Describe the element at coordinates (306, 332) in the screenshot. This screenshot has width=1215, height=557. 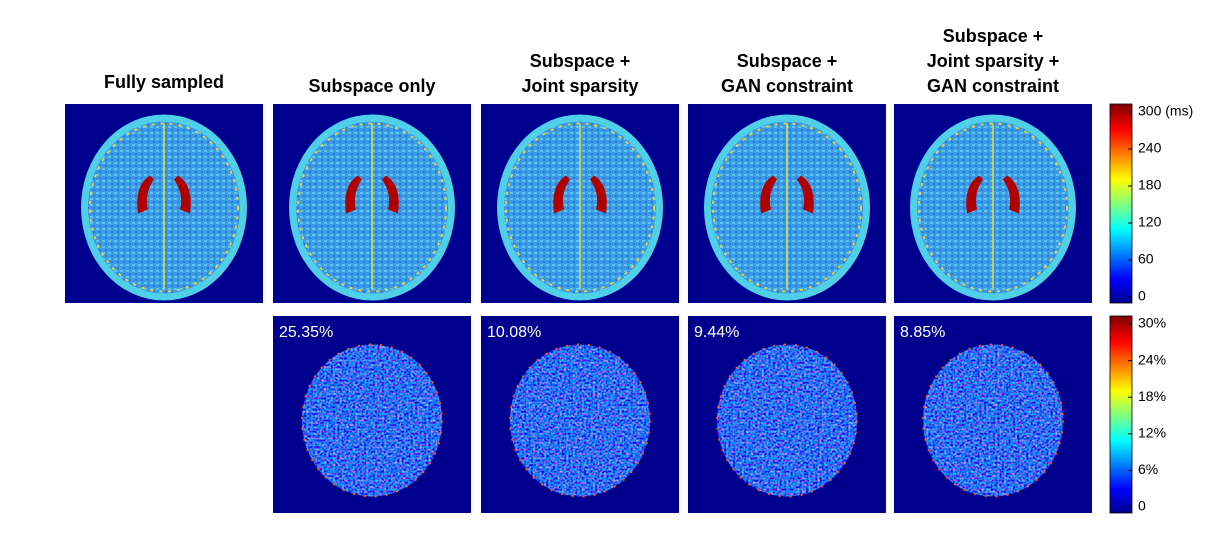
I see `error-label: 25.35%` at that location.